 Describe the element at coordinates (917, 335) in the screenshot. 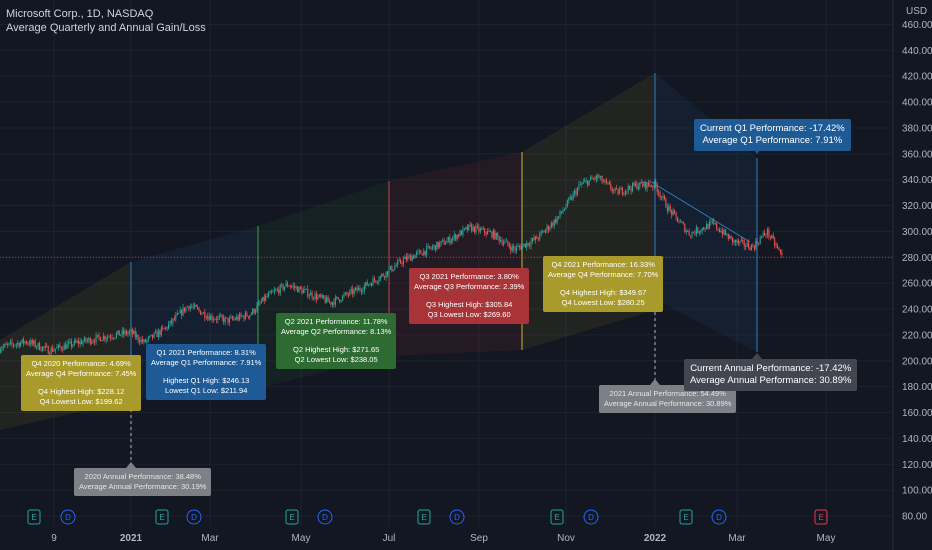

I see `y-tick-label: 220.00` at that location.